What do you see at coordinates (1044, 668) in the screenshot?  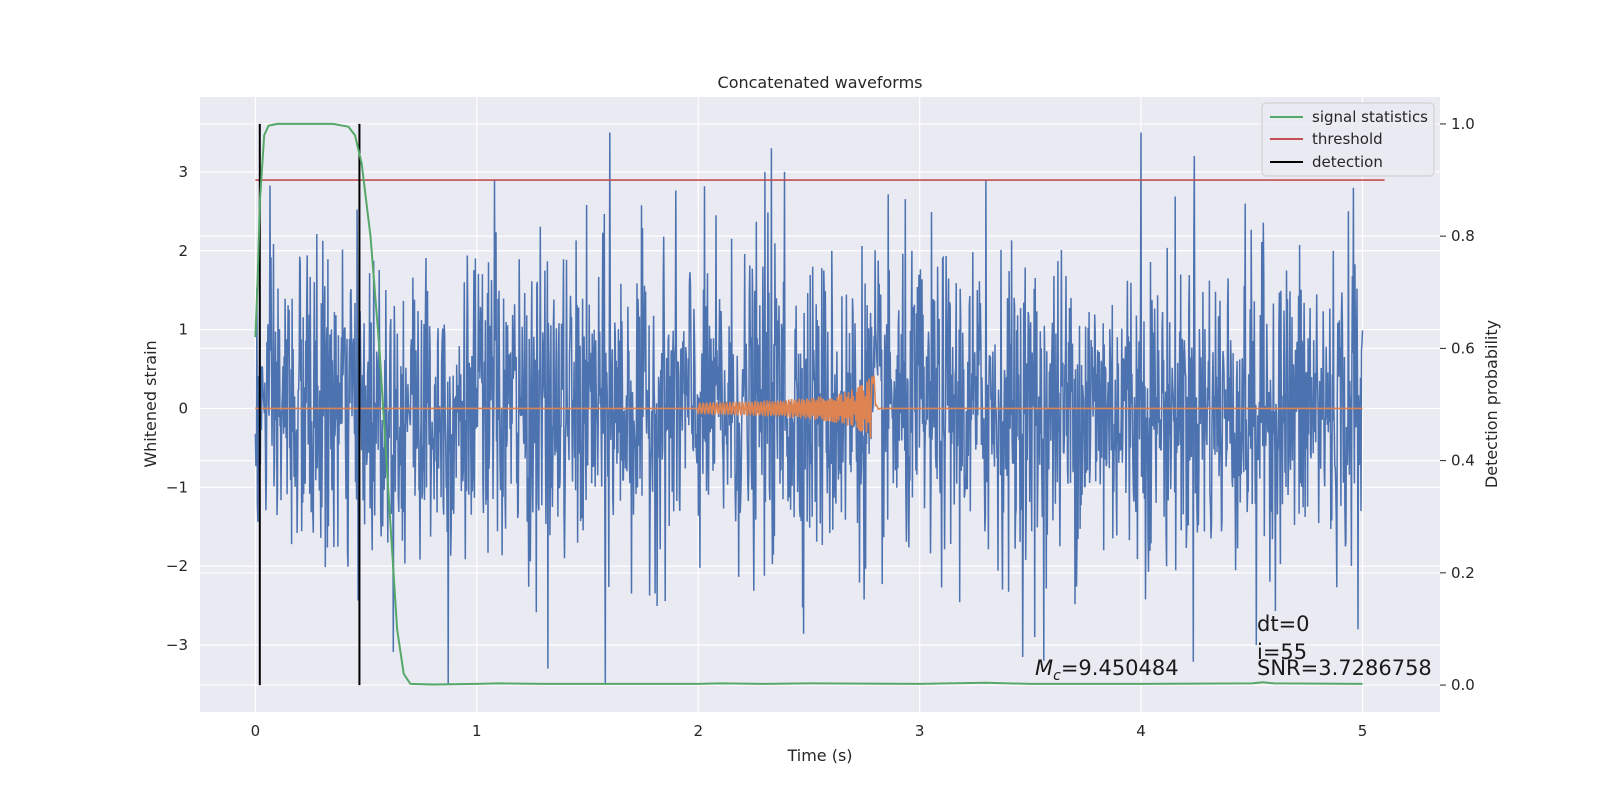 I see `annotation-chirp-mass-symbol: M` at bounding box center [1044, 668].